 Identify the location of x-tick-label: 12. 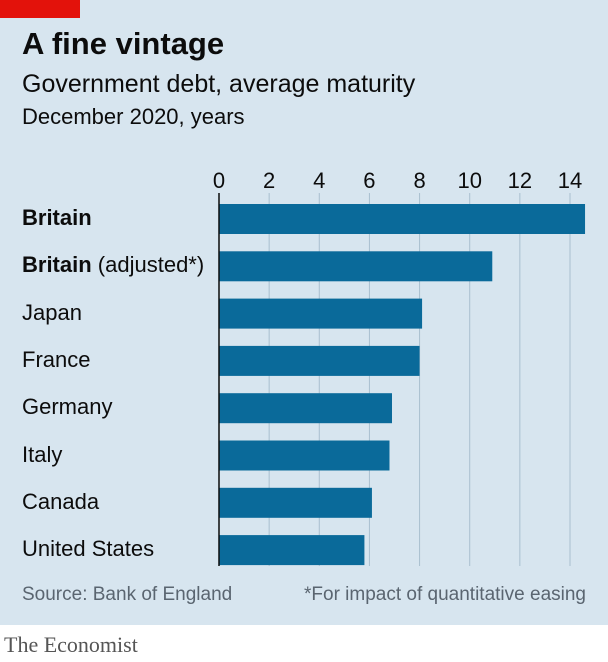
(520, 180).